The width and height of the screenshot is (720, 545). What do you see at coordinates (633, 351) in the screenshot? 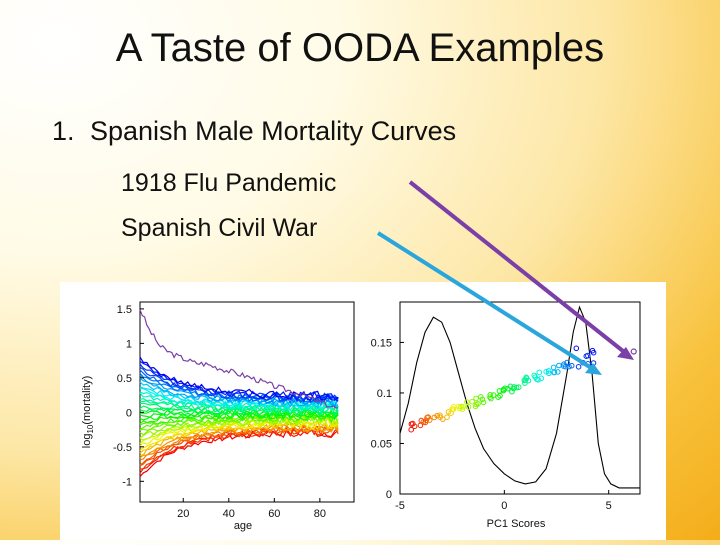
I see `flu-outlier-point` at bounding box center [633, 351].